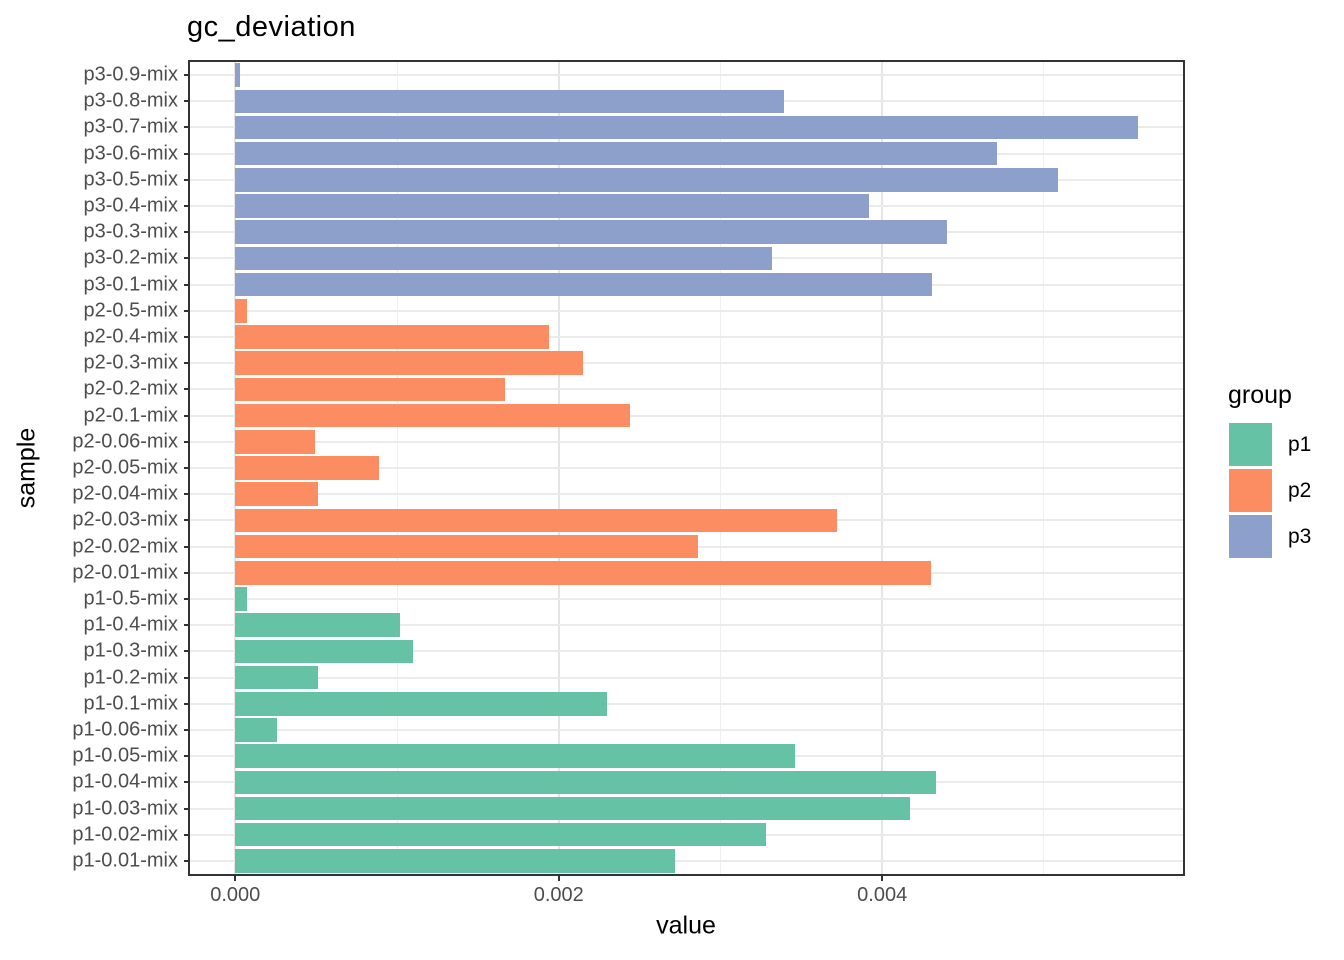 The height and width of the screenshot is (960, 1344). What do you see at coordinates (572, 808) in the screenshot?
I see `bar-p1-0.03-mix` at bounding box center [572, 808].